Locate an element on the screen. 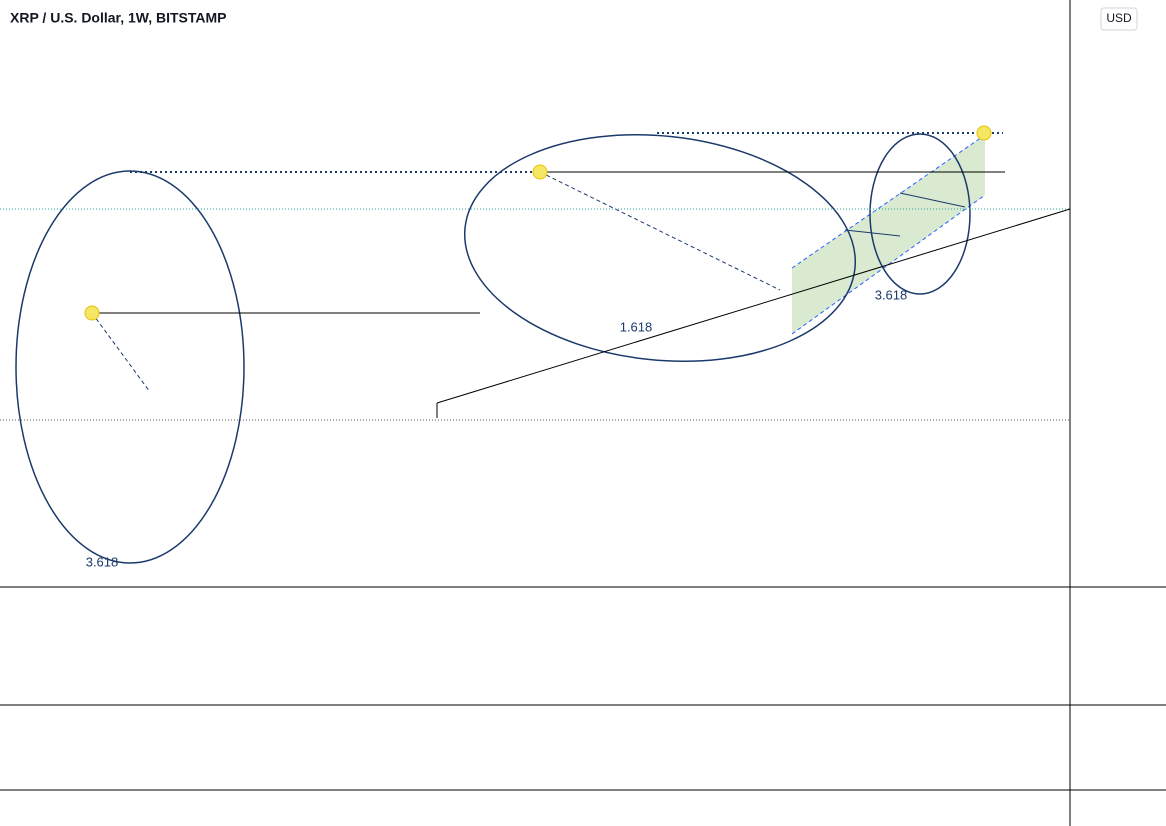  labels: XRP / U.S. Dollar, 1W, BITSTAMP USD is located at coordinates (574, 19).